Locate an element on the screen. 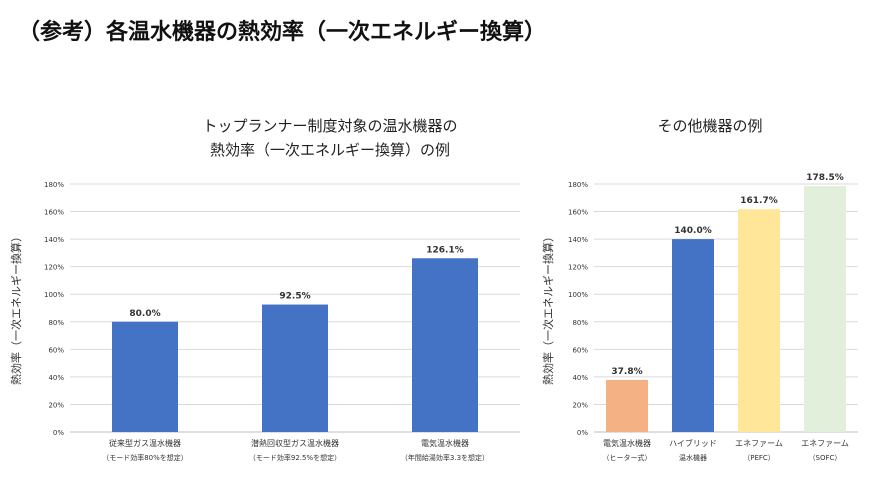 This screenshot has width=896, height=480. right-data-label: 161.7% is located at coordinates (759, 201).